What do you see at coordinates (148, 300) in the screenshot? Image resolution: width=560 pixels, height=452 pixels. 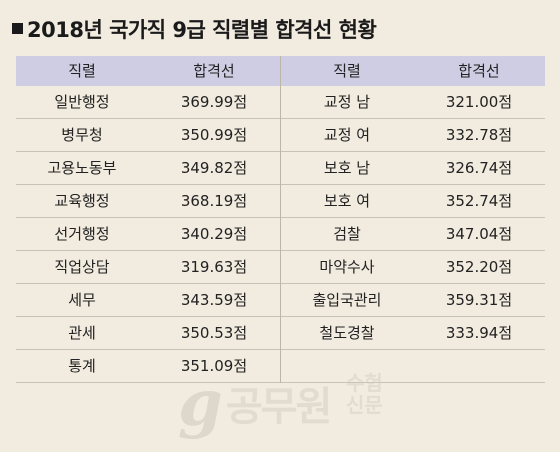 I see `table-row: 세무 343.59점` at bounding box center [148, 300].